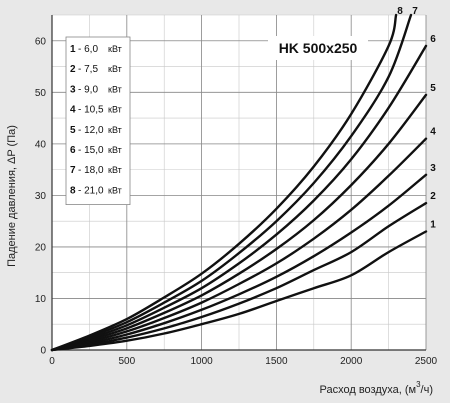  What do you see at coordinates (91, 130) in the screenshot?
I see `legend-item-value: - 12,0` at bounding box center [91, 130].